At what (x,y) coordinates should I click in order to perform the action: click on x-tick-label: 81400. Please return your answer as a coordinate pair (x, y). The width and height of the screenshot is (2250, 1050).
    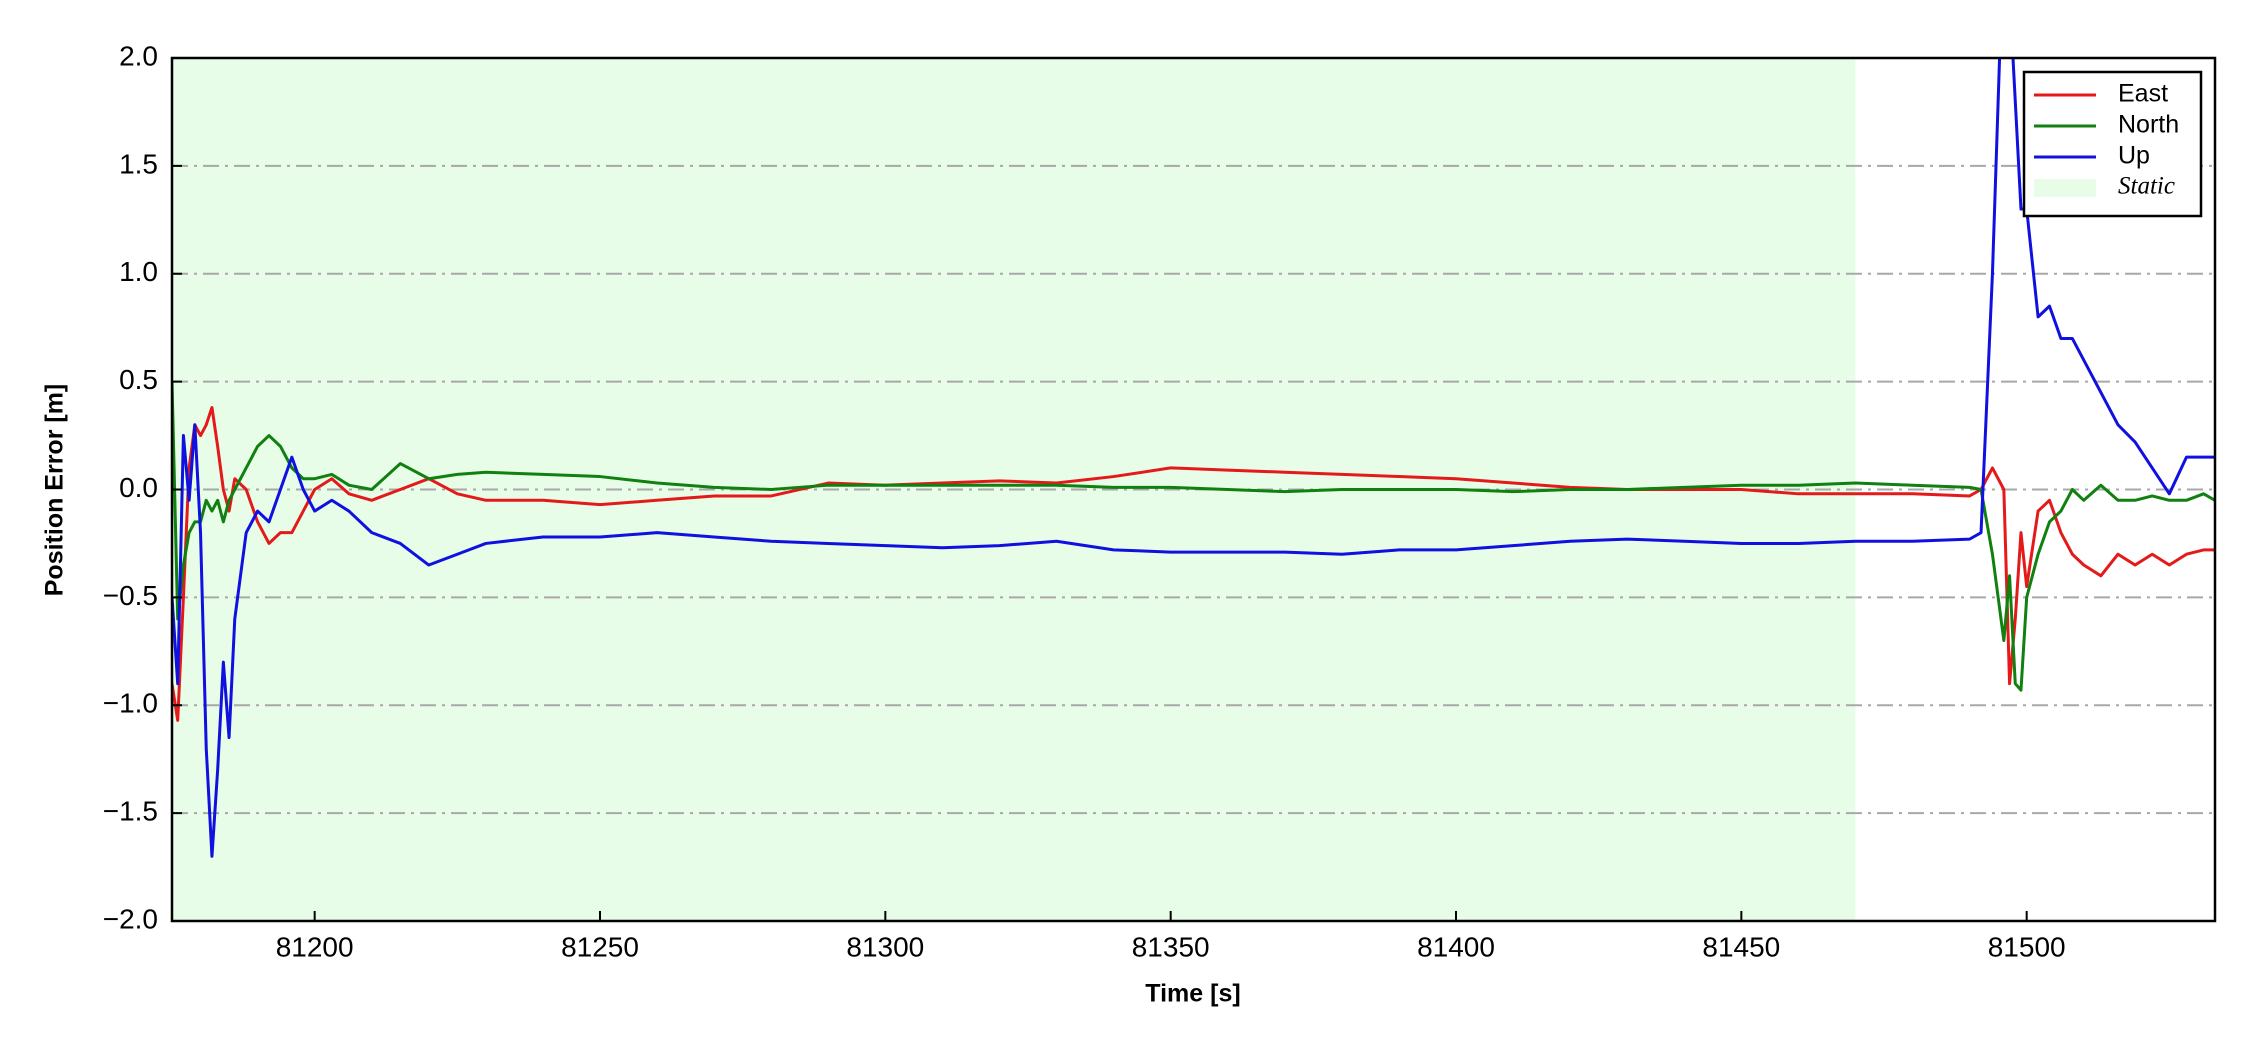
    Looking at the image, I should click on (1456, 946).